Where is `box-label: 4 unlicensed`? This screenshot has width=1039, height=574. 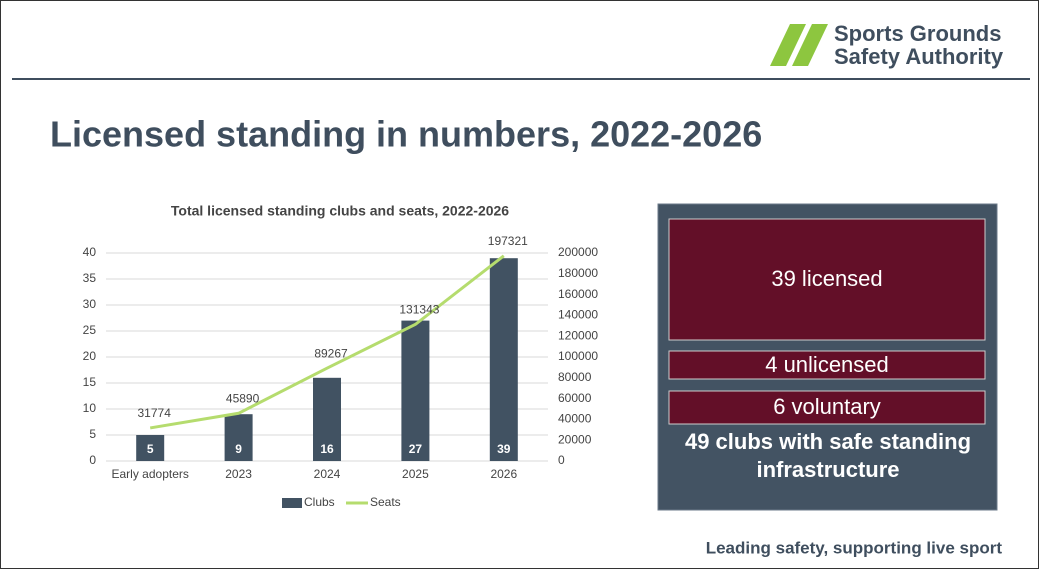
box-label: 4 unlicensed is located at coordinates (827, 364).